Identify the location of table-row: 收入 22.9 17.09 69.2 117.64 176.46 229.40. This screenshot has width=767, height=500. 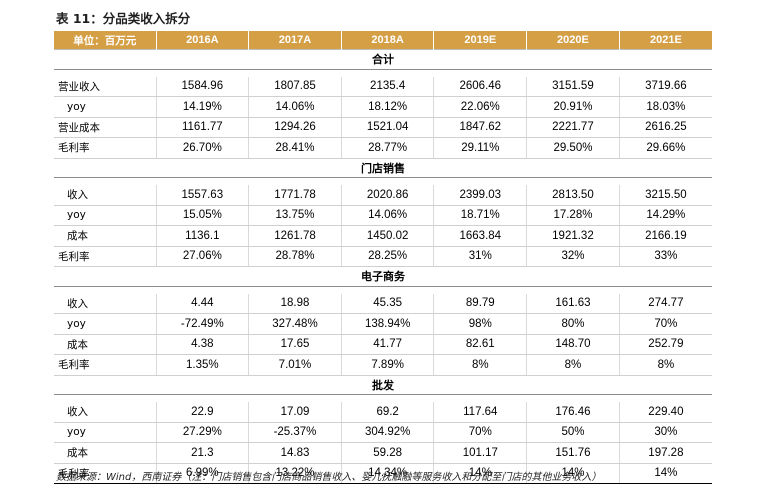
(383, 412).